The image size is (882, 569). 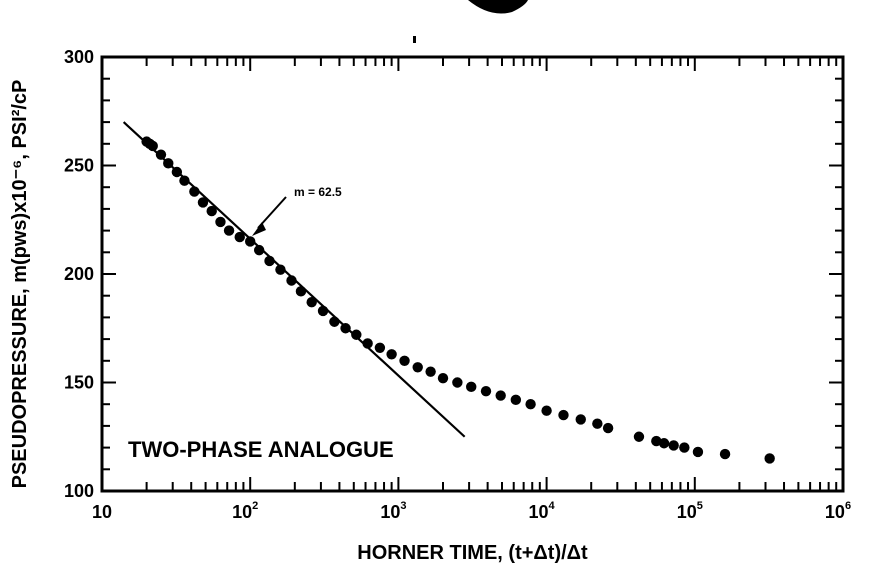 I want to click on slope-arrow, so click(x=272, y=212).